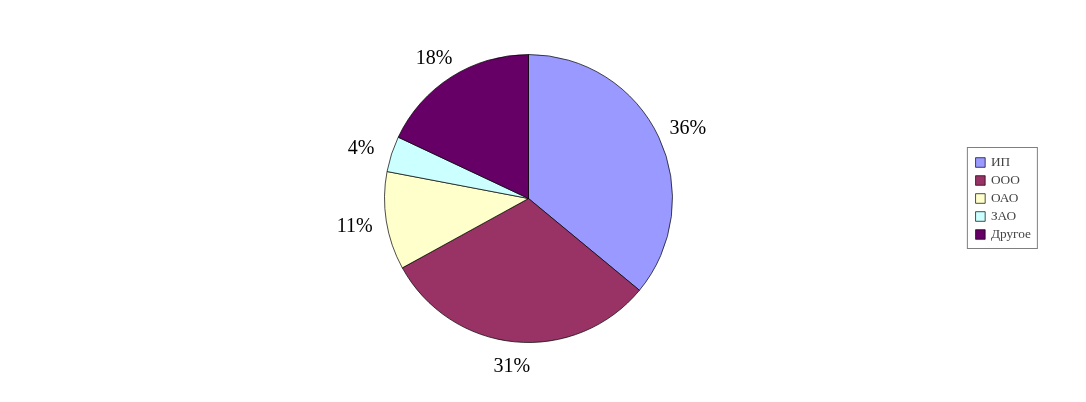  Describe the element at coordinates (1005, 180) in the screenshot. I see `legend-label: ООО` at that location.